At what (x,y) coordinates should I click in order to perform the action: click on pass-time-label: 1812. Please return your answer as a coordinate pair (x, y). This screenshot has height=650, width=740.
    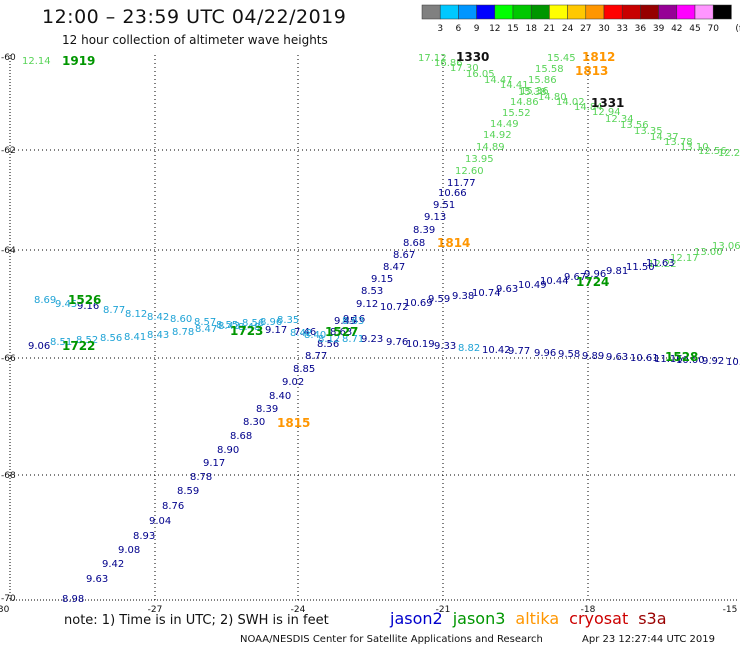
    Looking at the image, I should click on (598, 57).